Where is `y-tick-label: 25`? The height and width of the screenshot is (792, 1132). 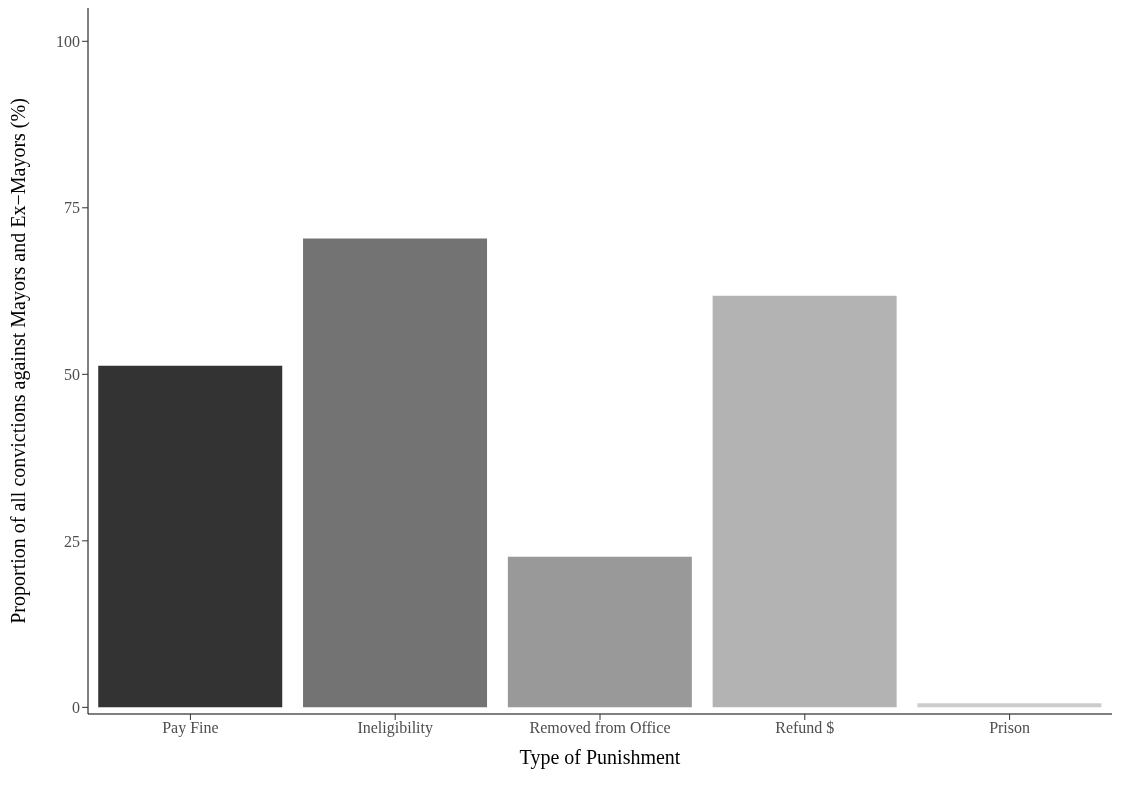
y-tick-label: 25 is located at coordinates (72, 541).